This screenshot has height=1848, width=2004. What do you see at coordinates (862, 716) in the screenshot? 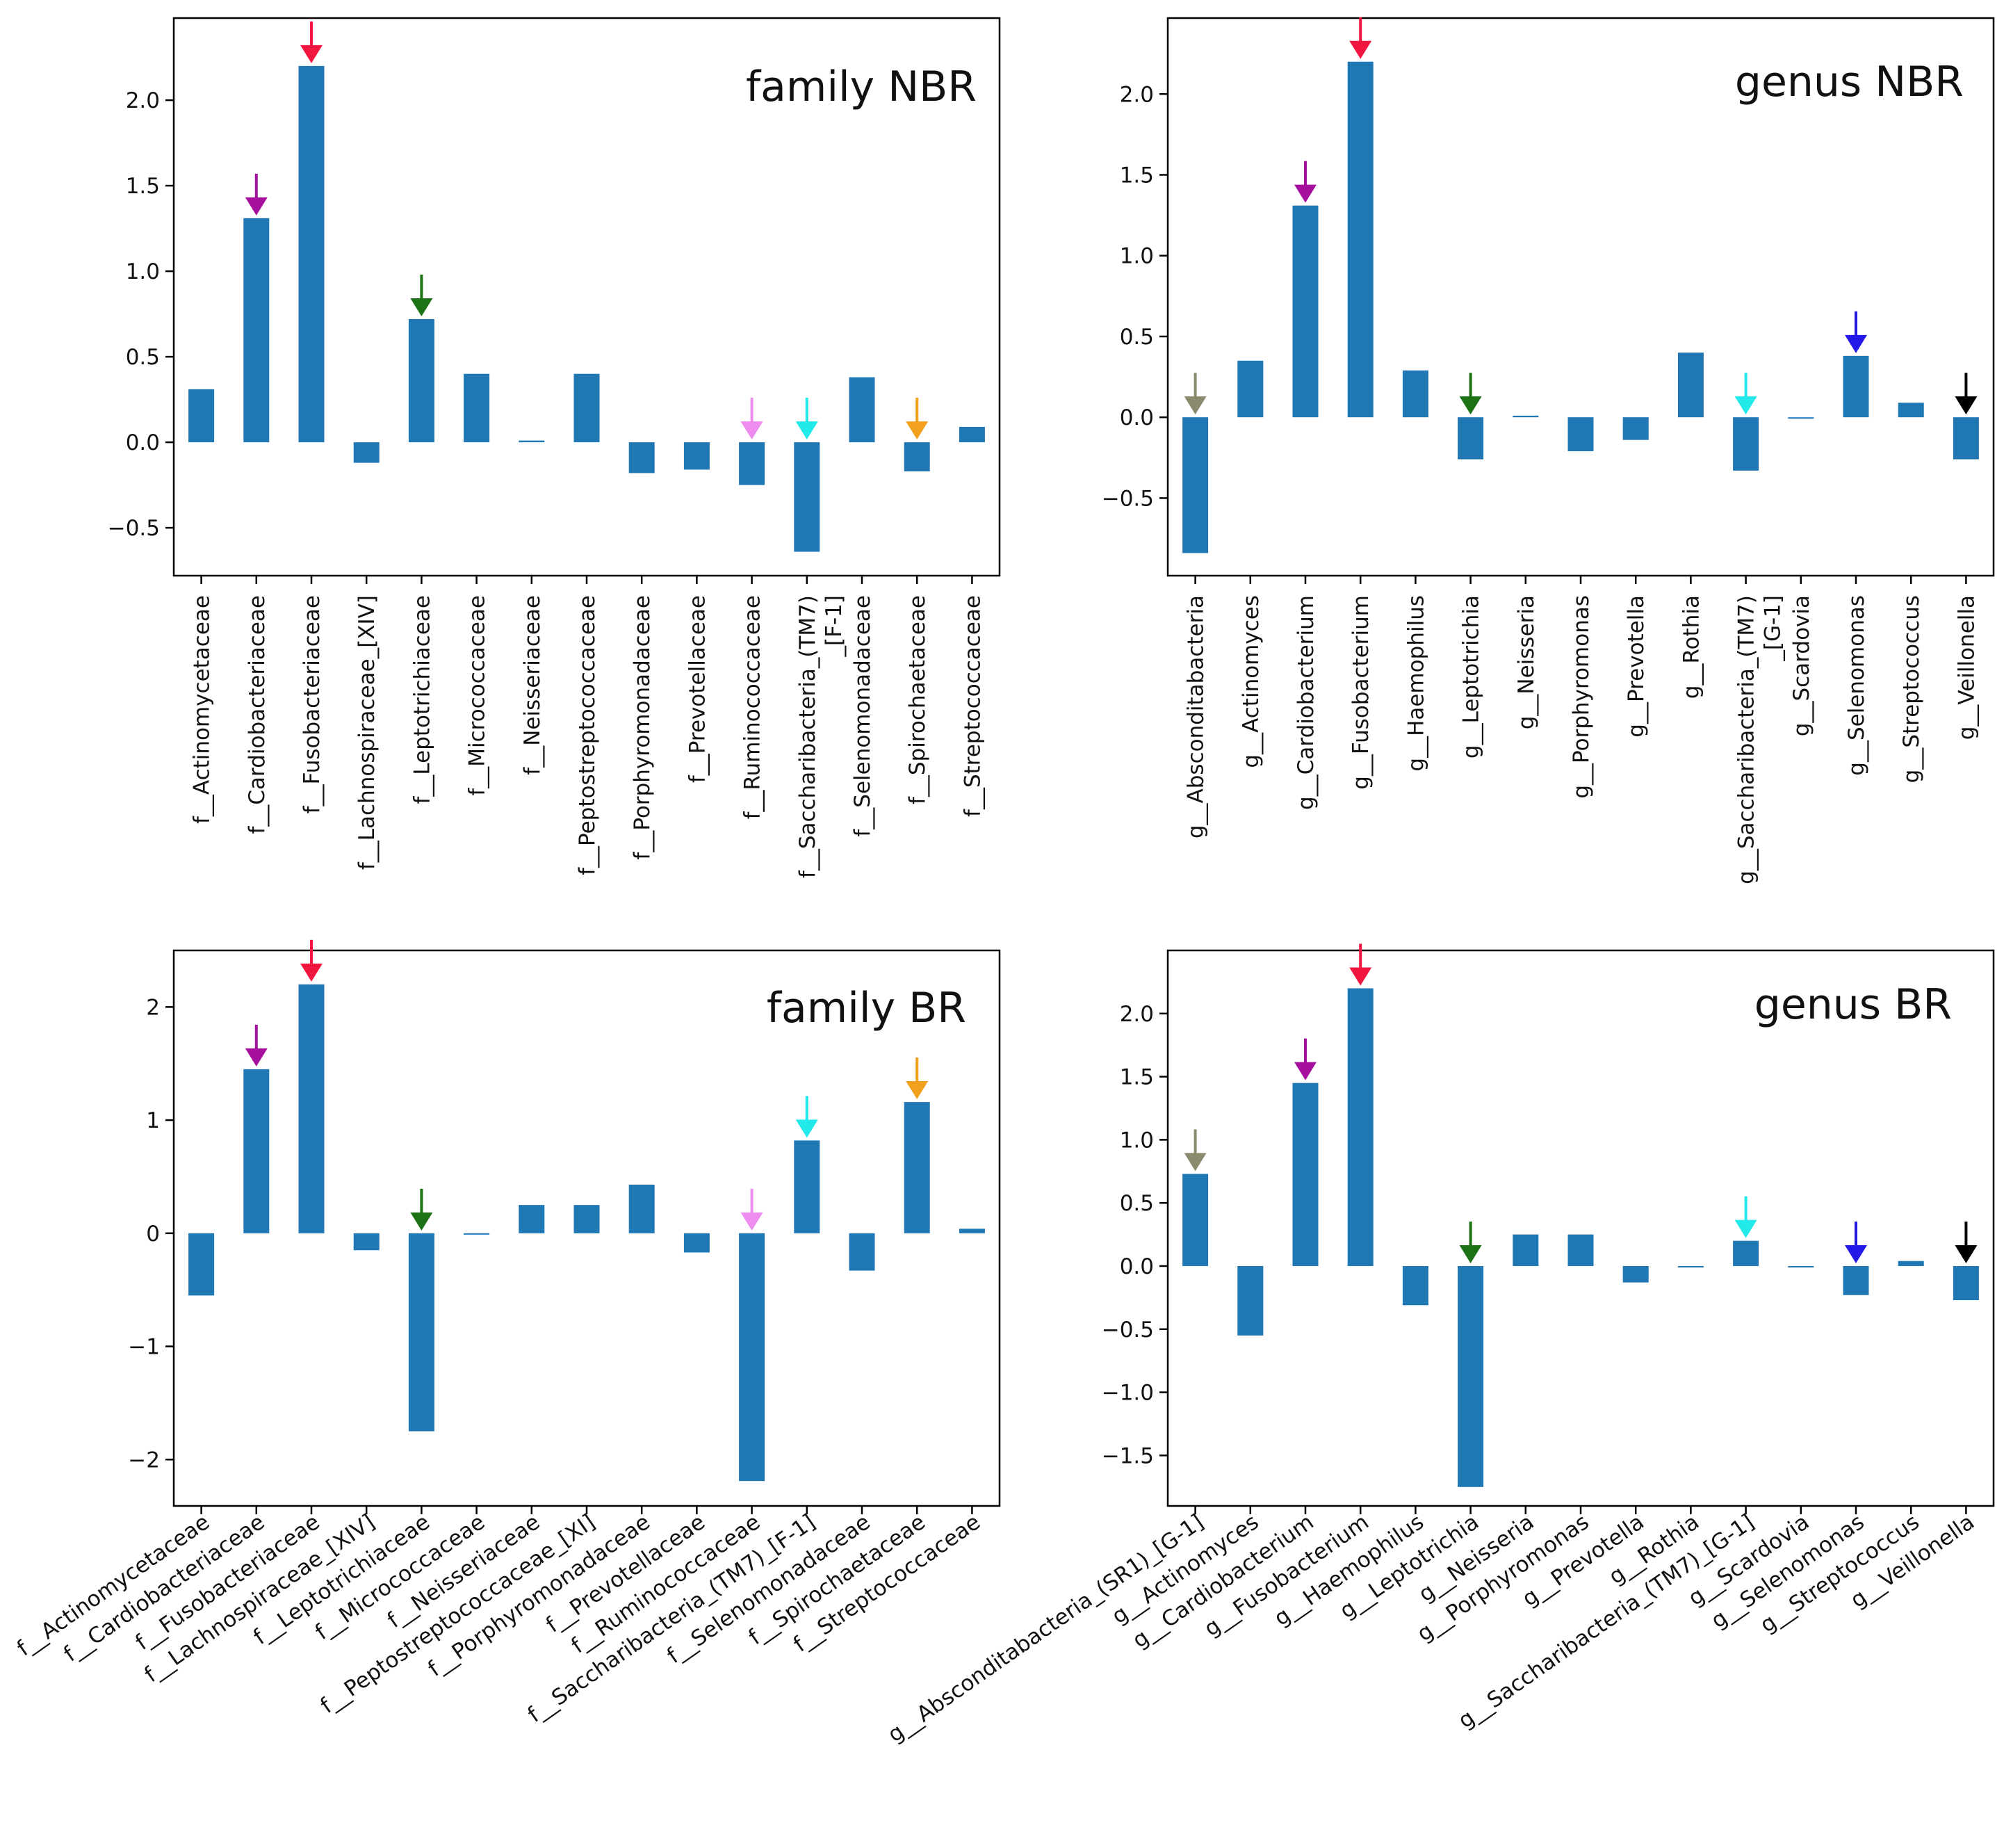
I see `category-label: f__Selenomonadaceae` at bounding box center [862, 716].